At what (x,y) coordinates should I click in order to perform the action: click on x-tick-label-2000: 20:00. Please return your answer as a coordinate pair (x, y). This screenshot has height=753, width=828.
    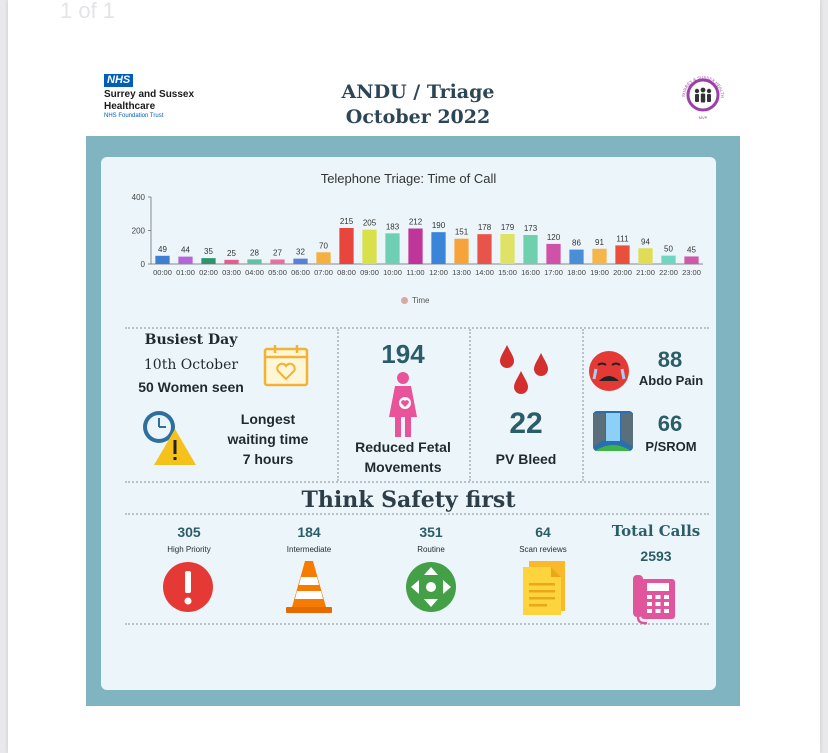
    Looking at the image, I should click on (622, 272).